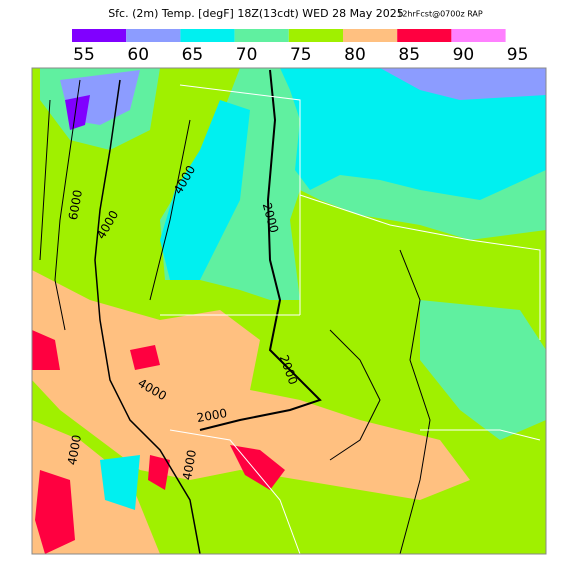 This screenshot has width=579, height=579. Describe the element at coordinates (193, 55) in the screenshot. I see `colorbar-label: 65` at that location.